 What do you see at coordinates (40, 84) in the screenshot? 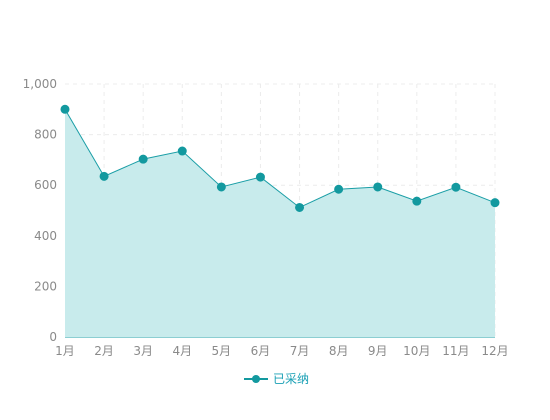
I see `y-tick-label: 1,000` at bounding box center [40, 84].